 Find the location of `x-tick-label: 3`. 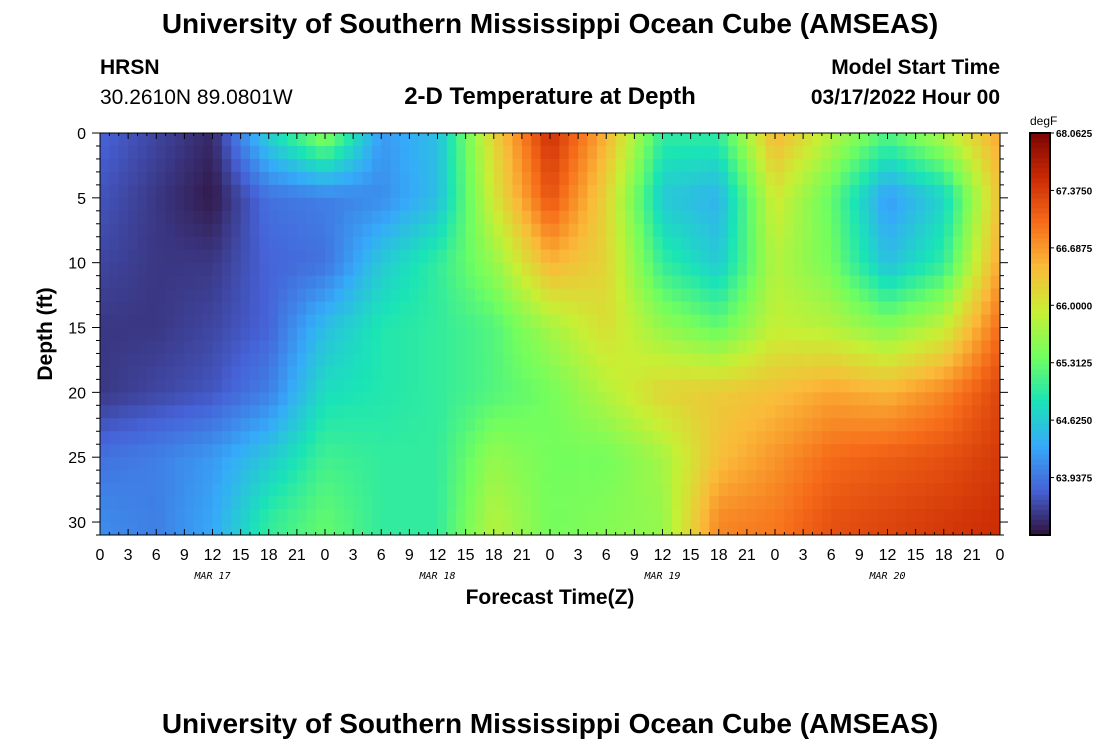

x-tick-label: 3 is located at coordinates (353, 555).